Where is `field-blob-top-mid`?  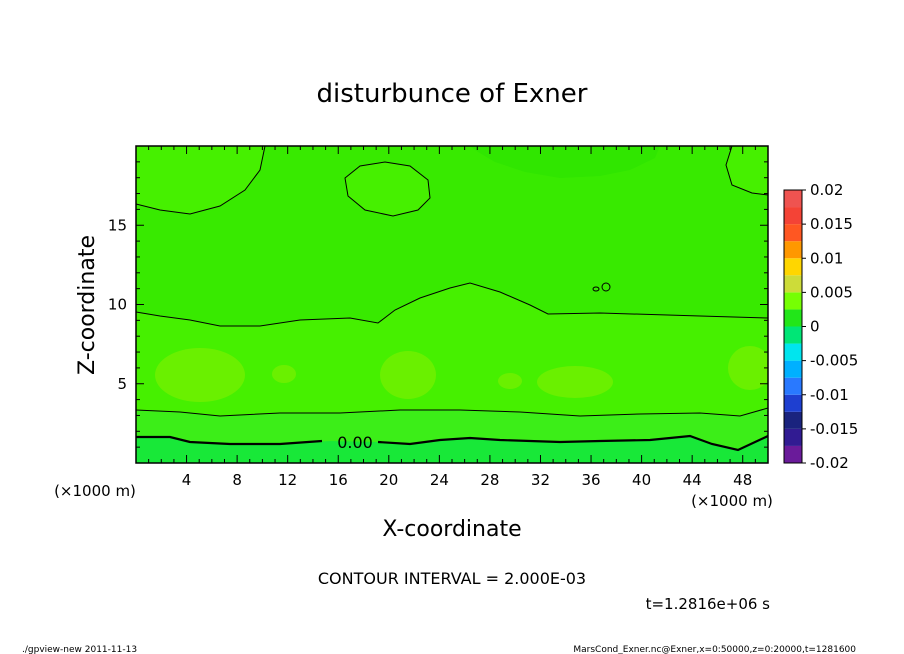
field-blob-top-mid is located at coordinates (387, 189).